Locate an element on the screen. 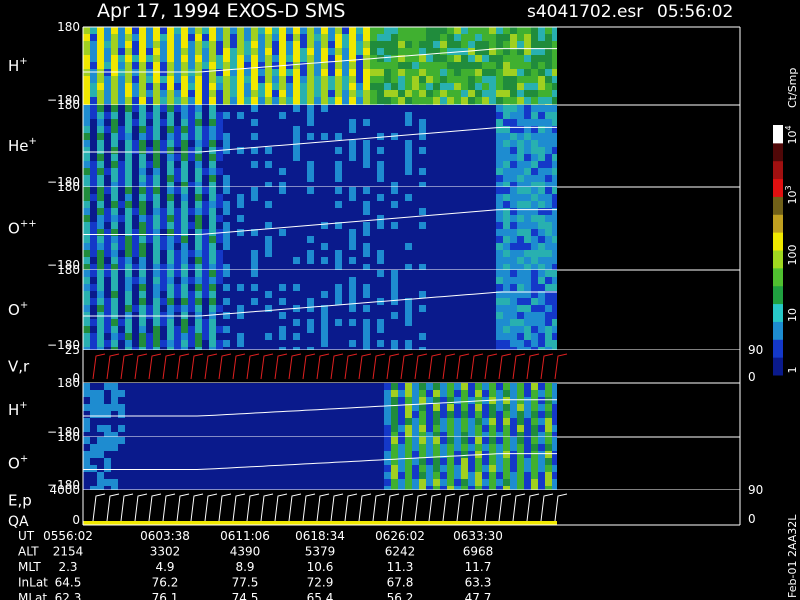 The width and height of the screenshot is (800, 600). pitch-curve is located at coordinates (320, 60).